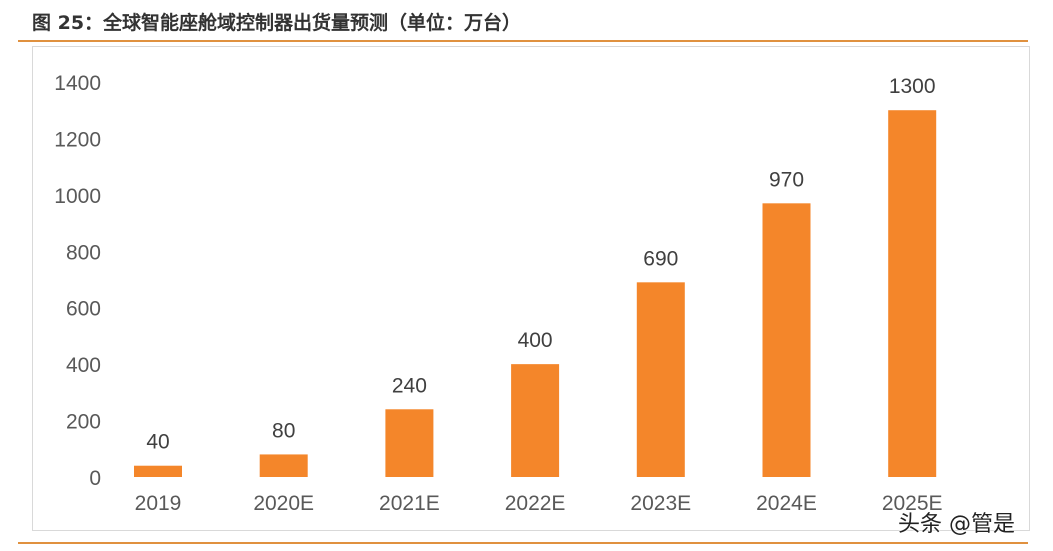 The height and width of the screenshot is (551, 1053). What do you see at coordinates (786, 340) in the screenshot?
I see `bar-2024E` at bounding box center [786, 340].